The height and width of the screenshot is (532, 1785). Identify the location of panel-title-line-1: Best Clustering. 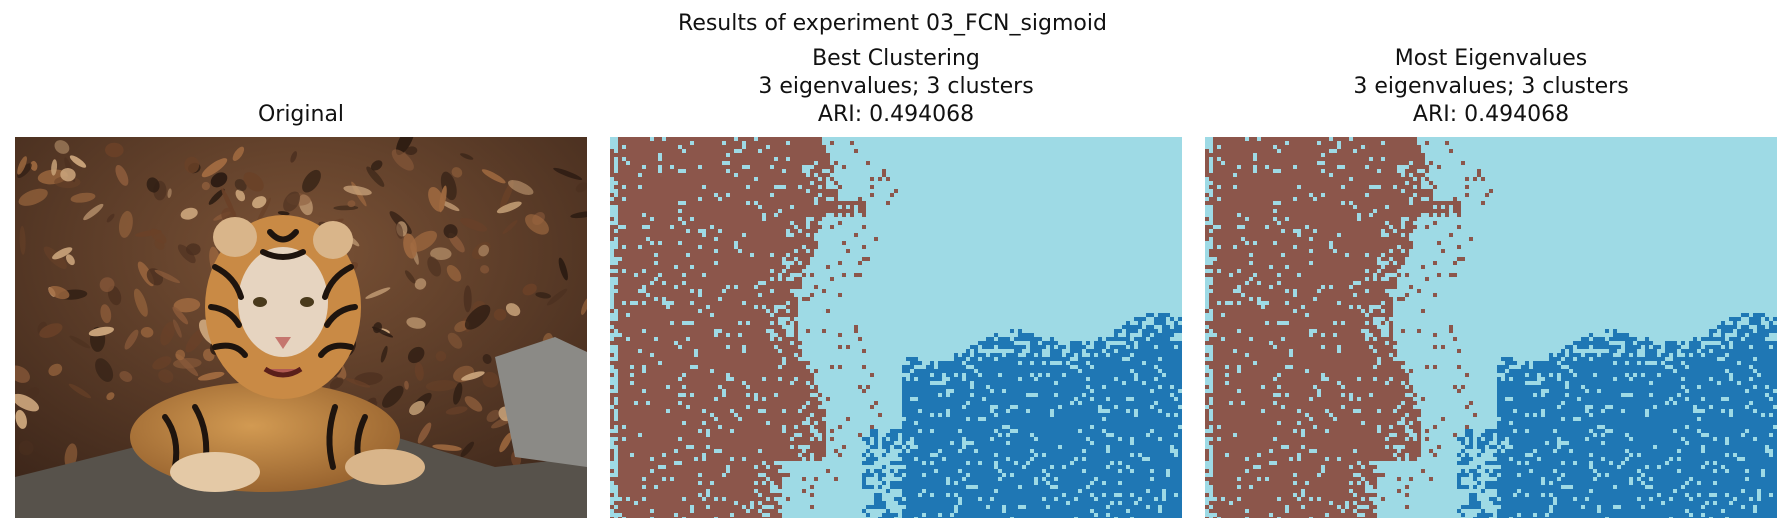
(896, 58).